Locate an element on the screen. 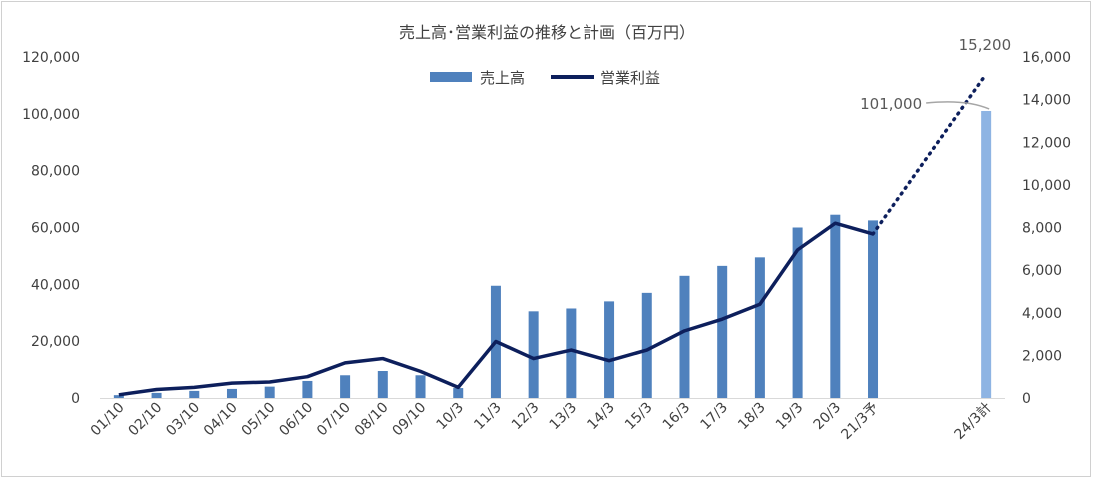  x-tick-label: 03/10 is located at coordinates (183, 420).